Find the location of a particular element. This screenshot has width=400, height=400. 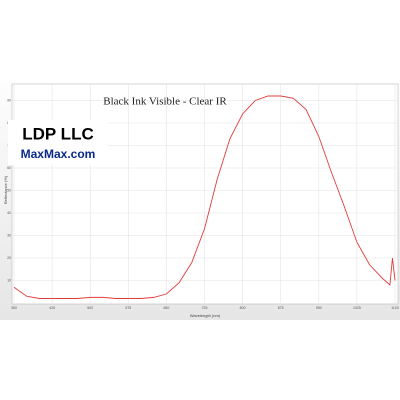

x-tick-label: 500 is located at coordinates (90, 308).